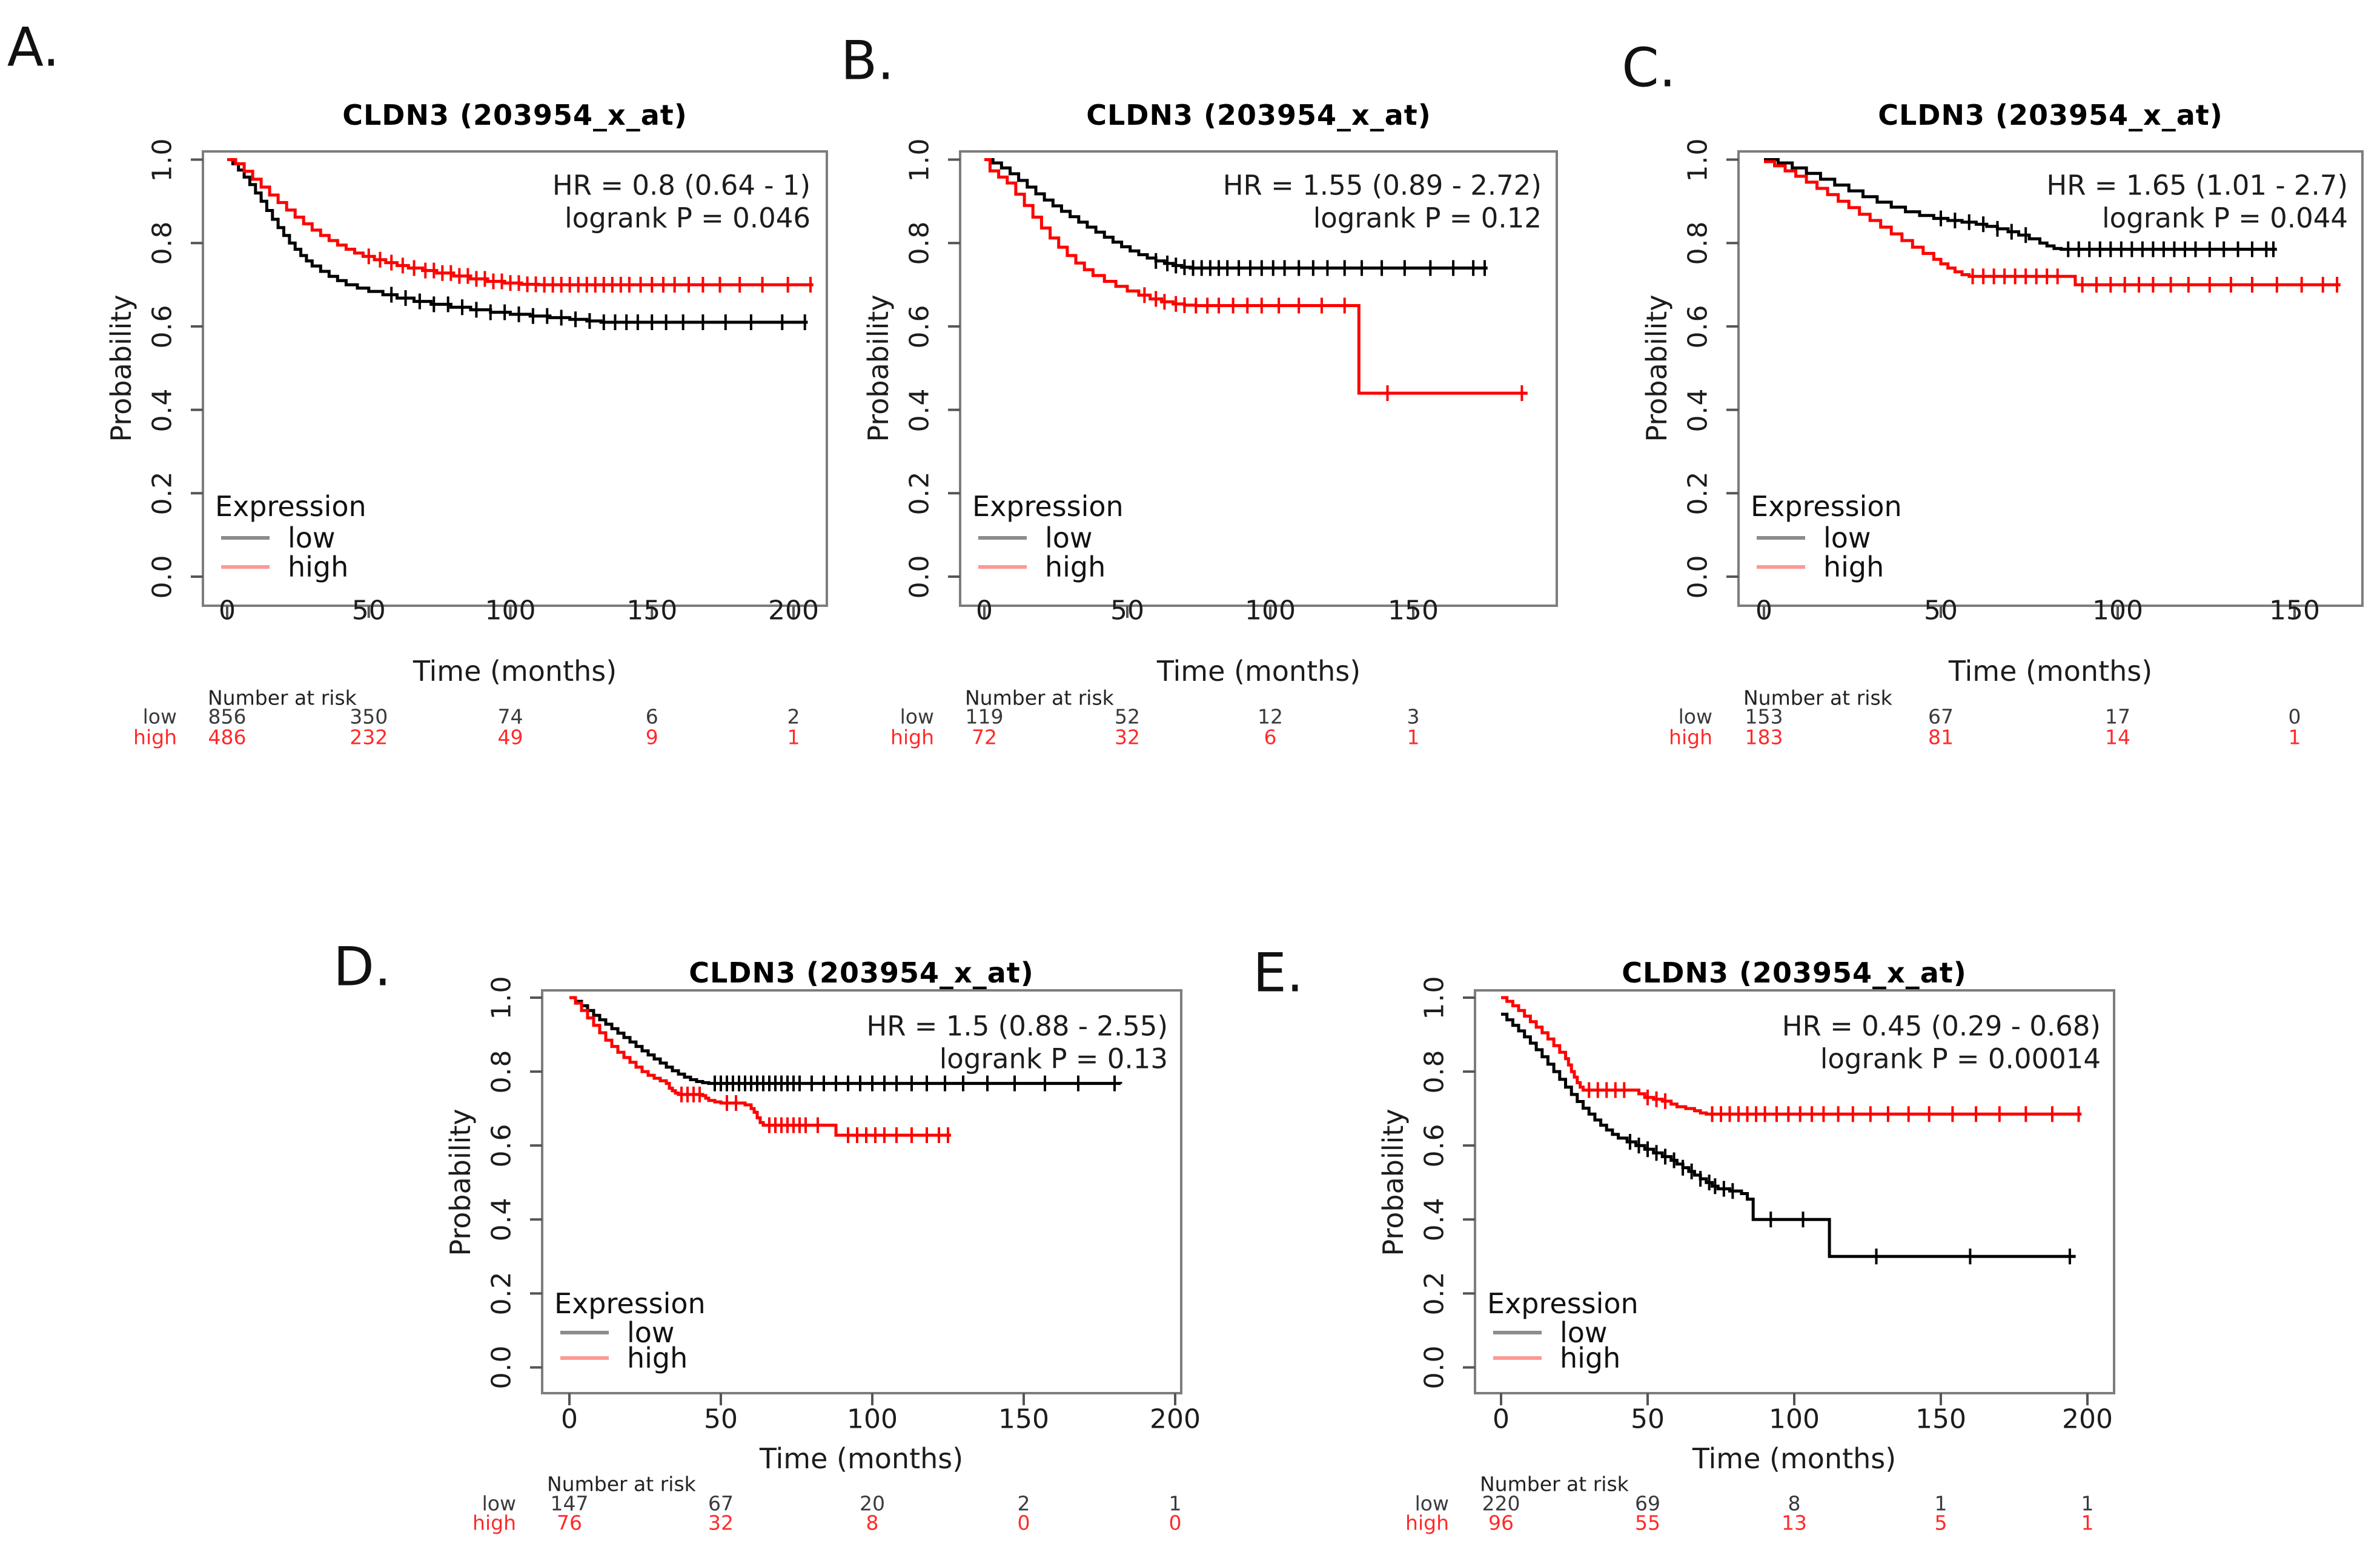 The image size is (2380, 1544). Describe the element at coordinates (1278, 972) in the screenshot. I see `panel-letter: E.` at that location.